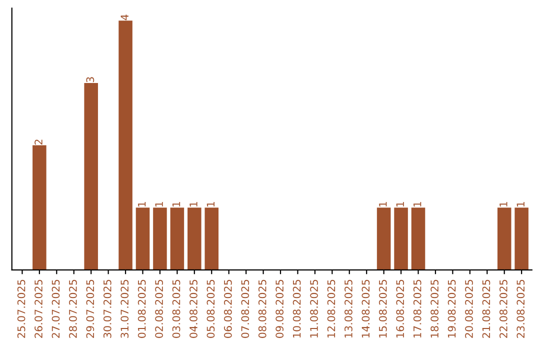 The image size is (540, 340). I want to click on x-tick-label: 27.07.2025, so click(56, 309).